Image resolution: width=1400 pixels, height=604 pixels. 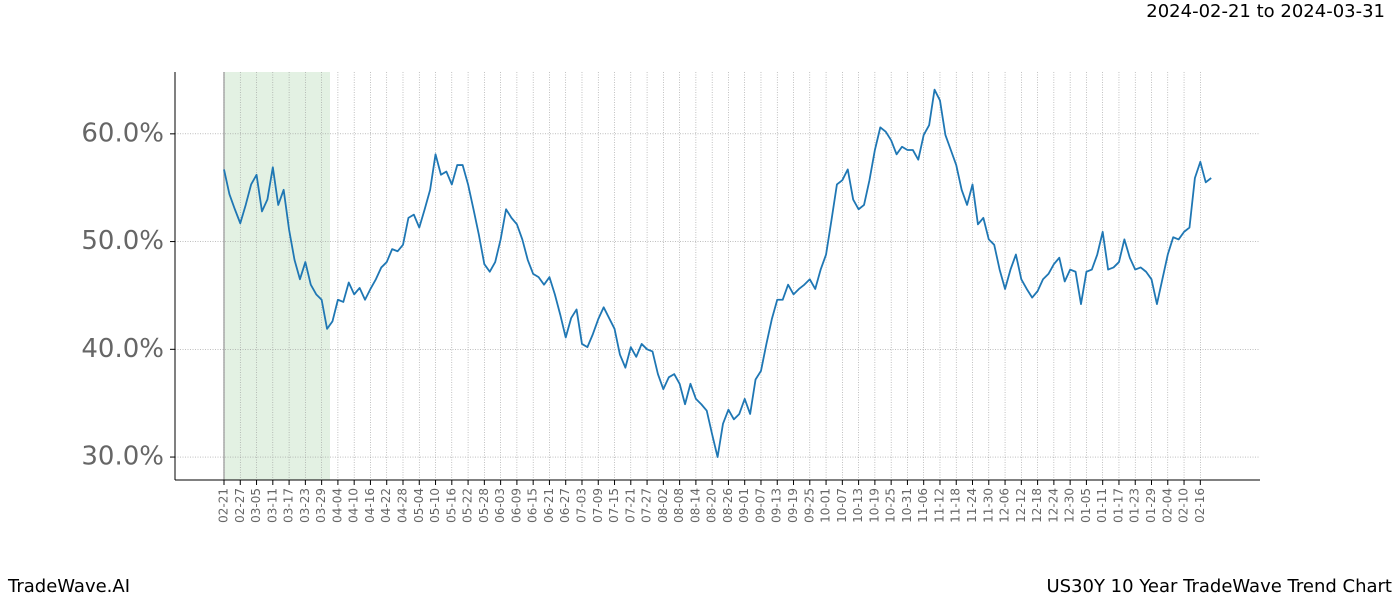 I want to click on x-tick-label: 10-13, so click(x=858, y=505).